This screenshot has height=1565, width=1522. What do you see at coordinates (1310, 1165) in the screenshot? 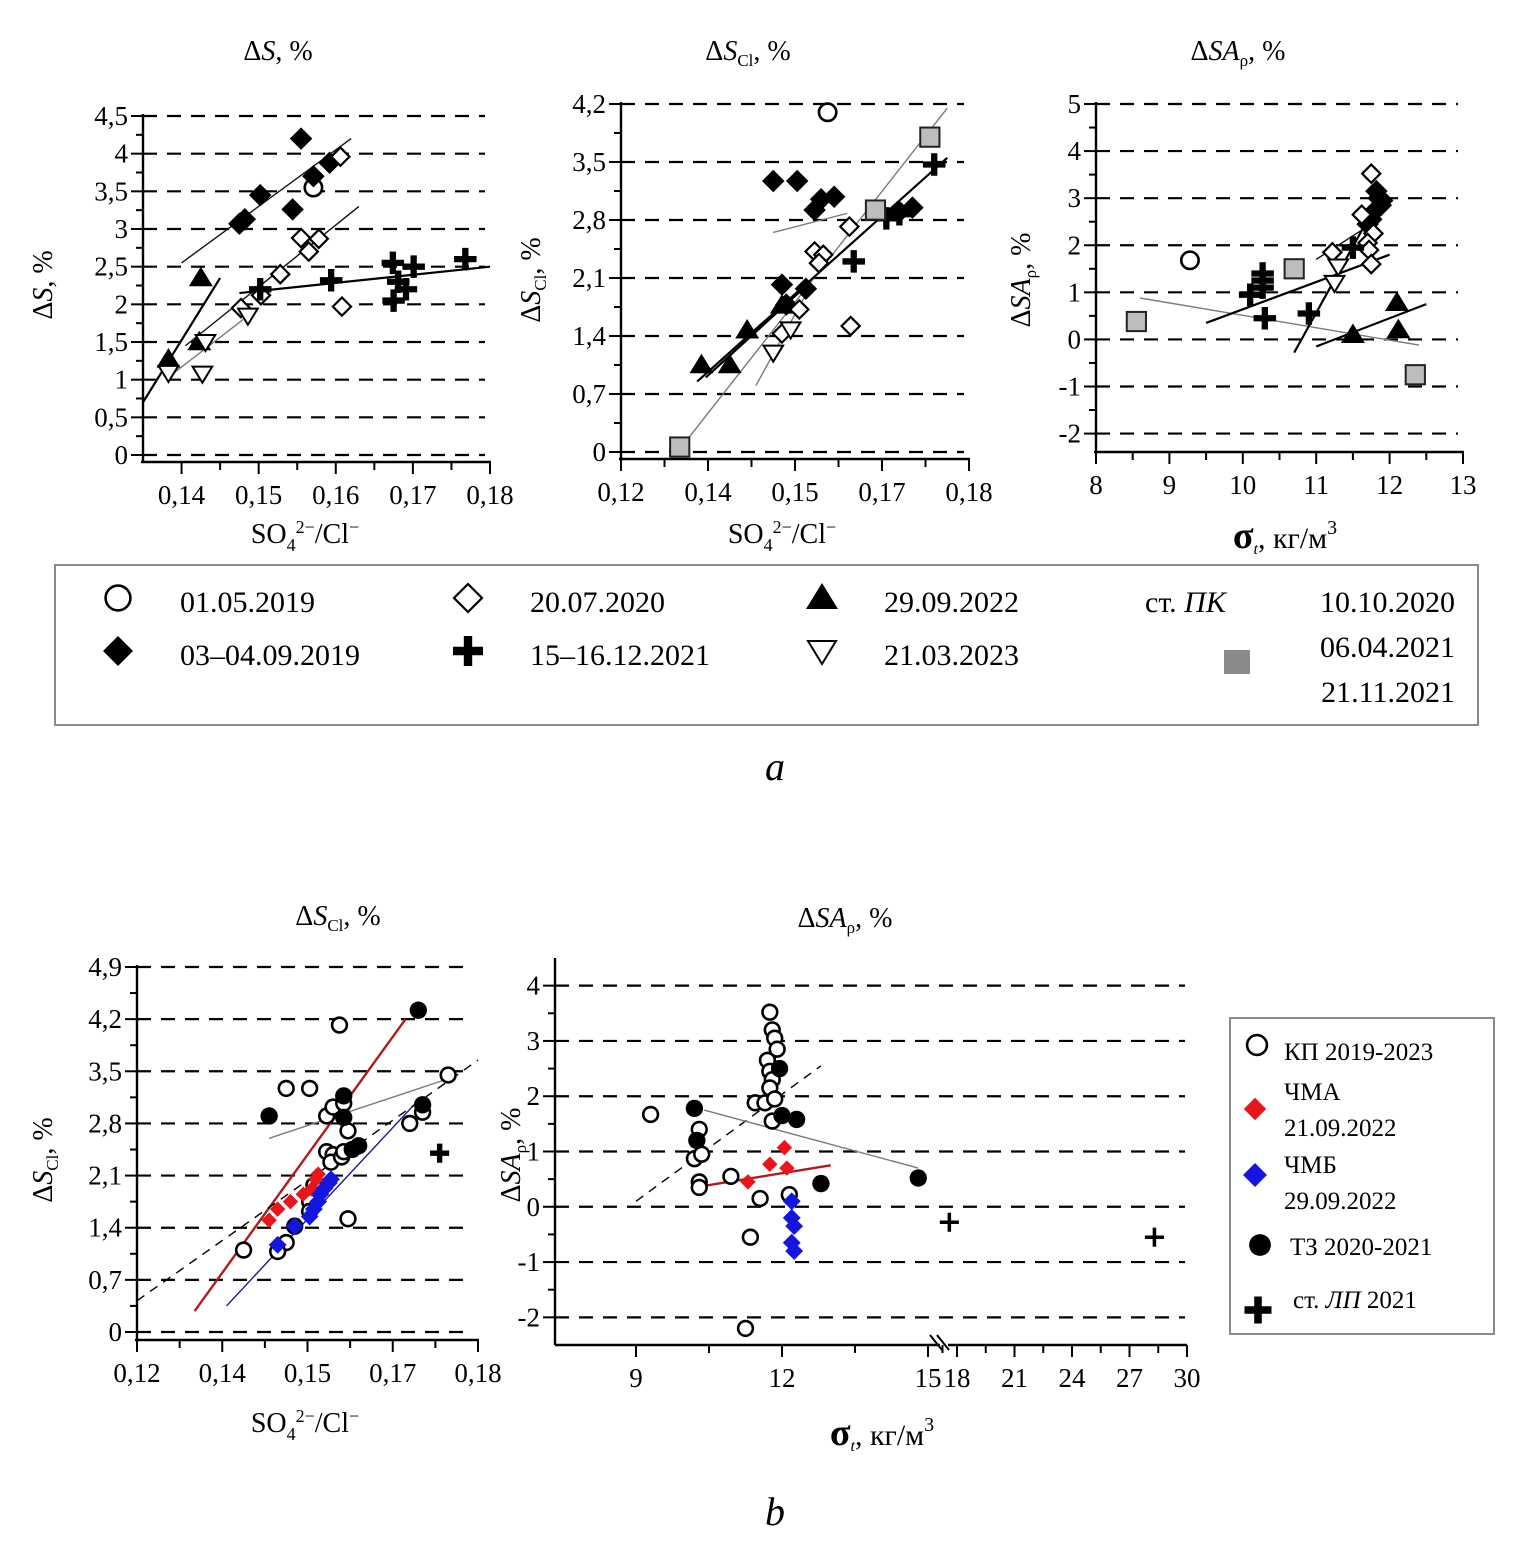
I see `legend-label: ЧМБ` at bounding box center [1310, 1165].